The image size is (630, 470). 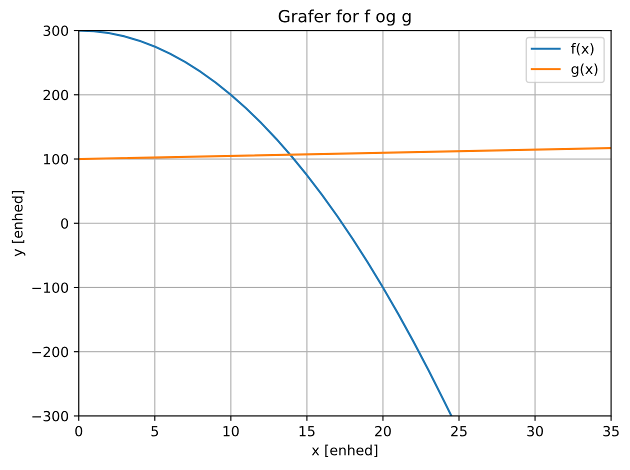 I want to click on x-tick-label: 0, so click(x=78, y=431).